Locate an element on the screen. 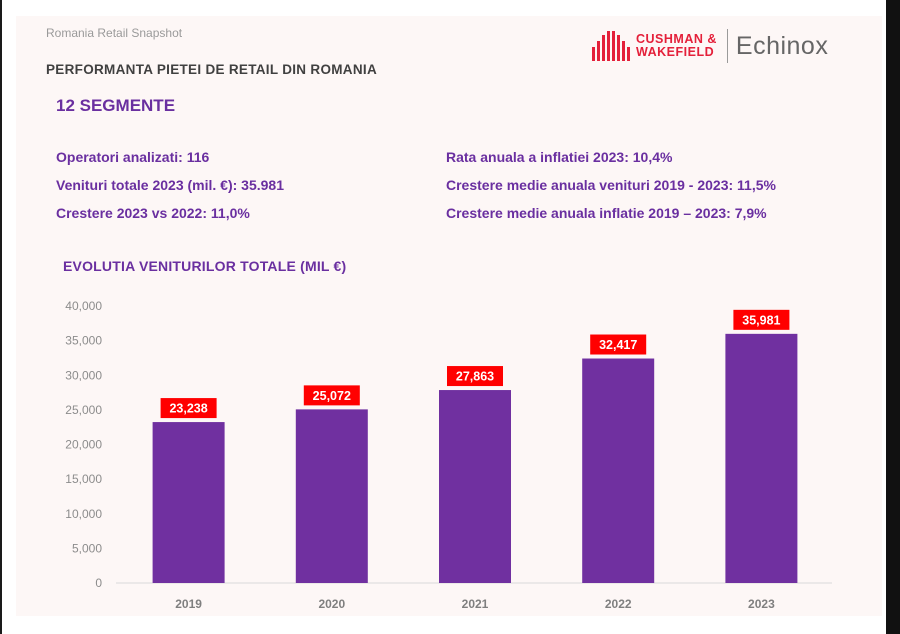 Image resolution: width=900 pixels, height=634 pixels. logo-divider is located at coordinates (727, 46).